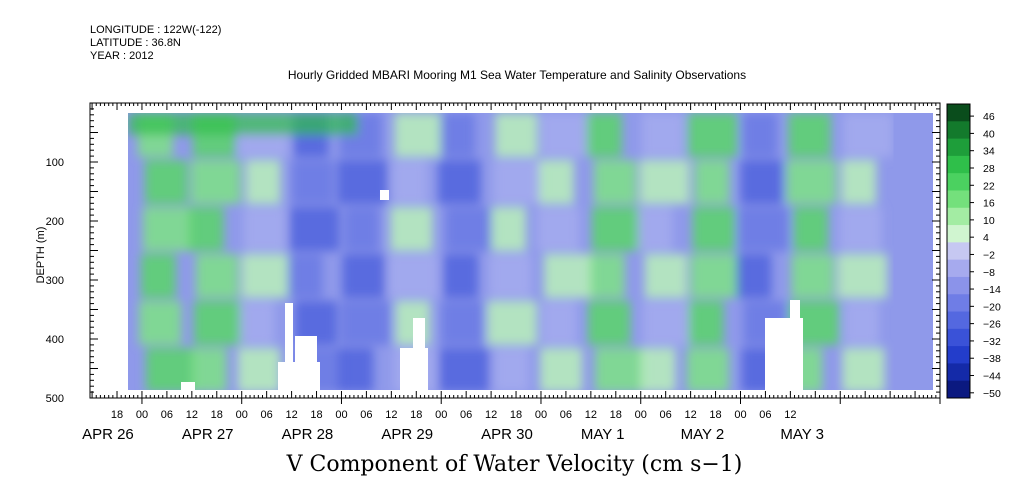 Image resolution: width=1009 pixels, height=504 pixels. I want to click on colorbar-label: −14, so click(992, 290).